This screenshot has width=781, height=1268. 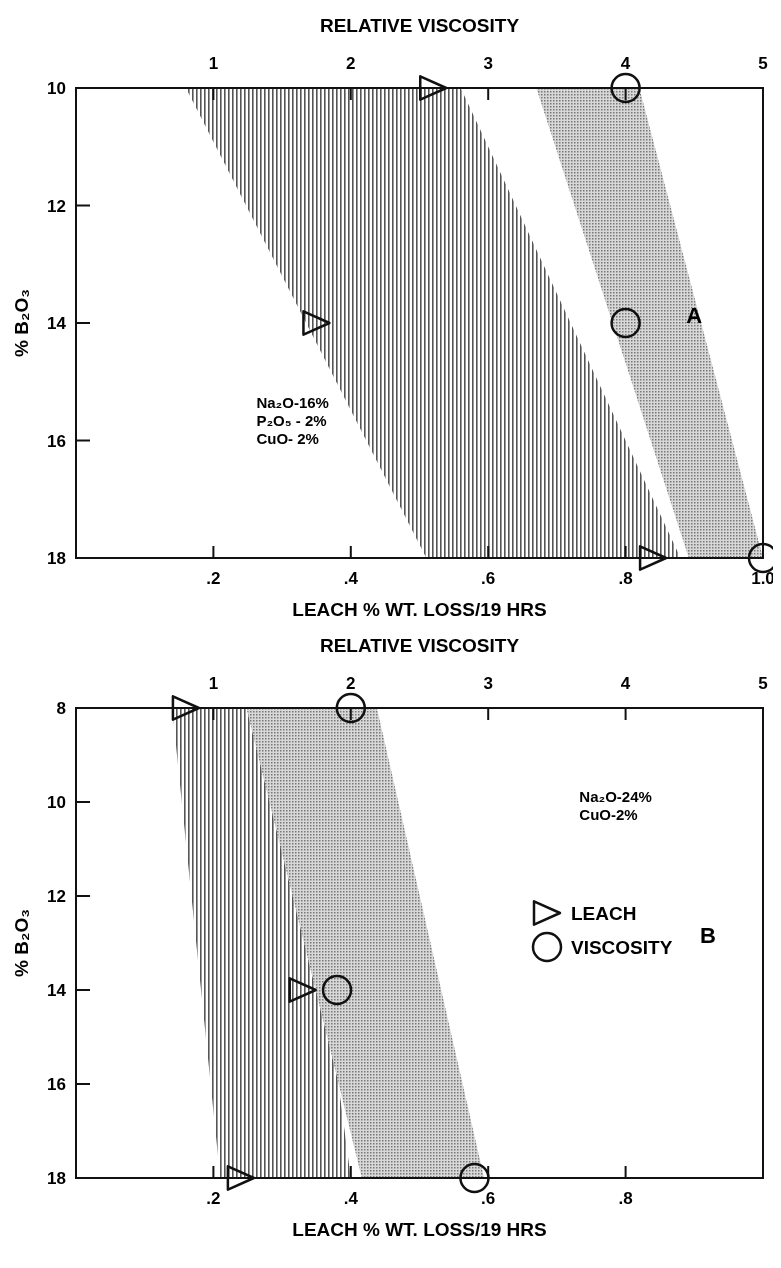 I want to click on annotation: CuO- 2%, so click(x=287, y=438).